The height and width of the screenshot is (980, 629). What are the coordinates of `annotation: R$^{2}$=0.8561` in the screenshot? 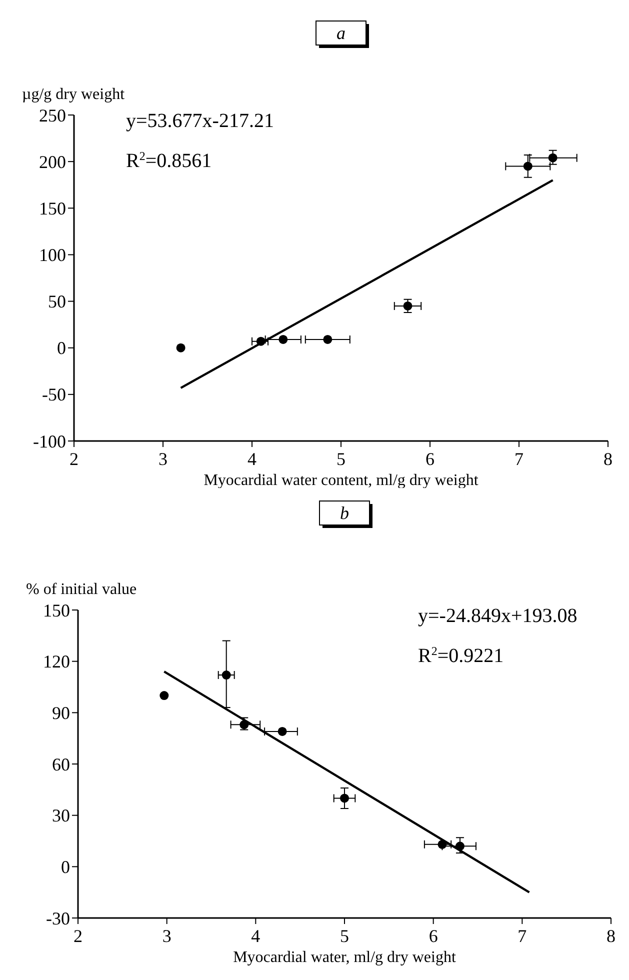 It's located at (169, 160).